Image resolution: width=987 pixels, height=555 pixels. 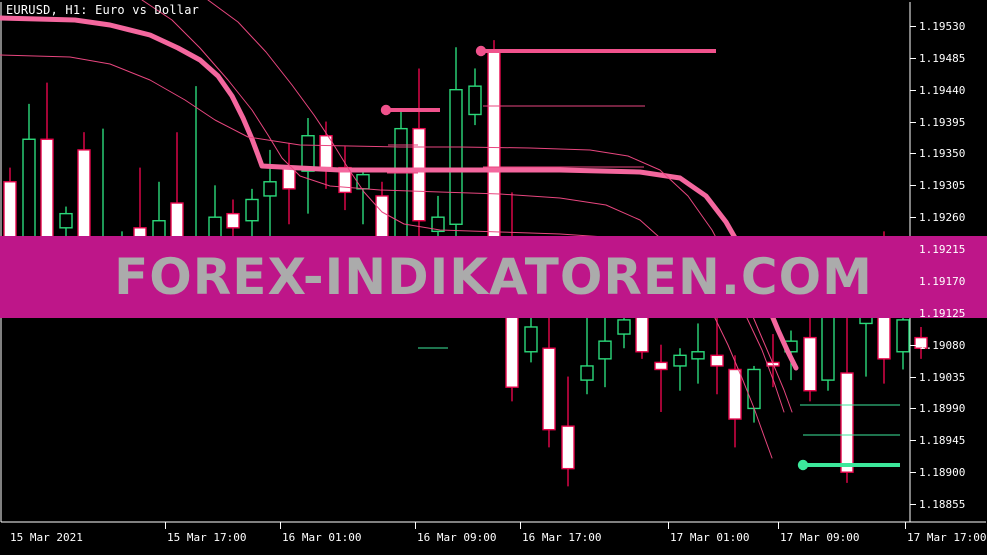 What do you see at coordinates (103, 10) in the screenshot?
I see `page-title: EURUSD, H1: Euro vs Dollar` at bounding box center [103, 10].